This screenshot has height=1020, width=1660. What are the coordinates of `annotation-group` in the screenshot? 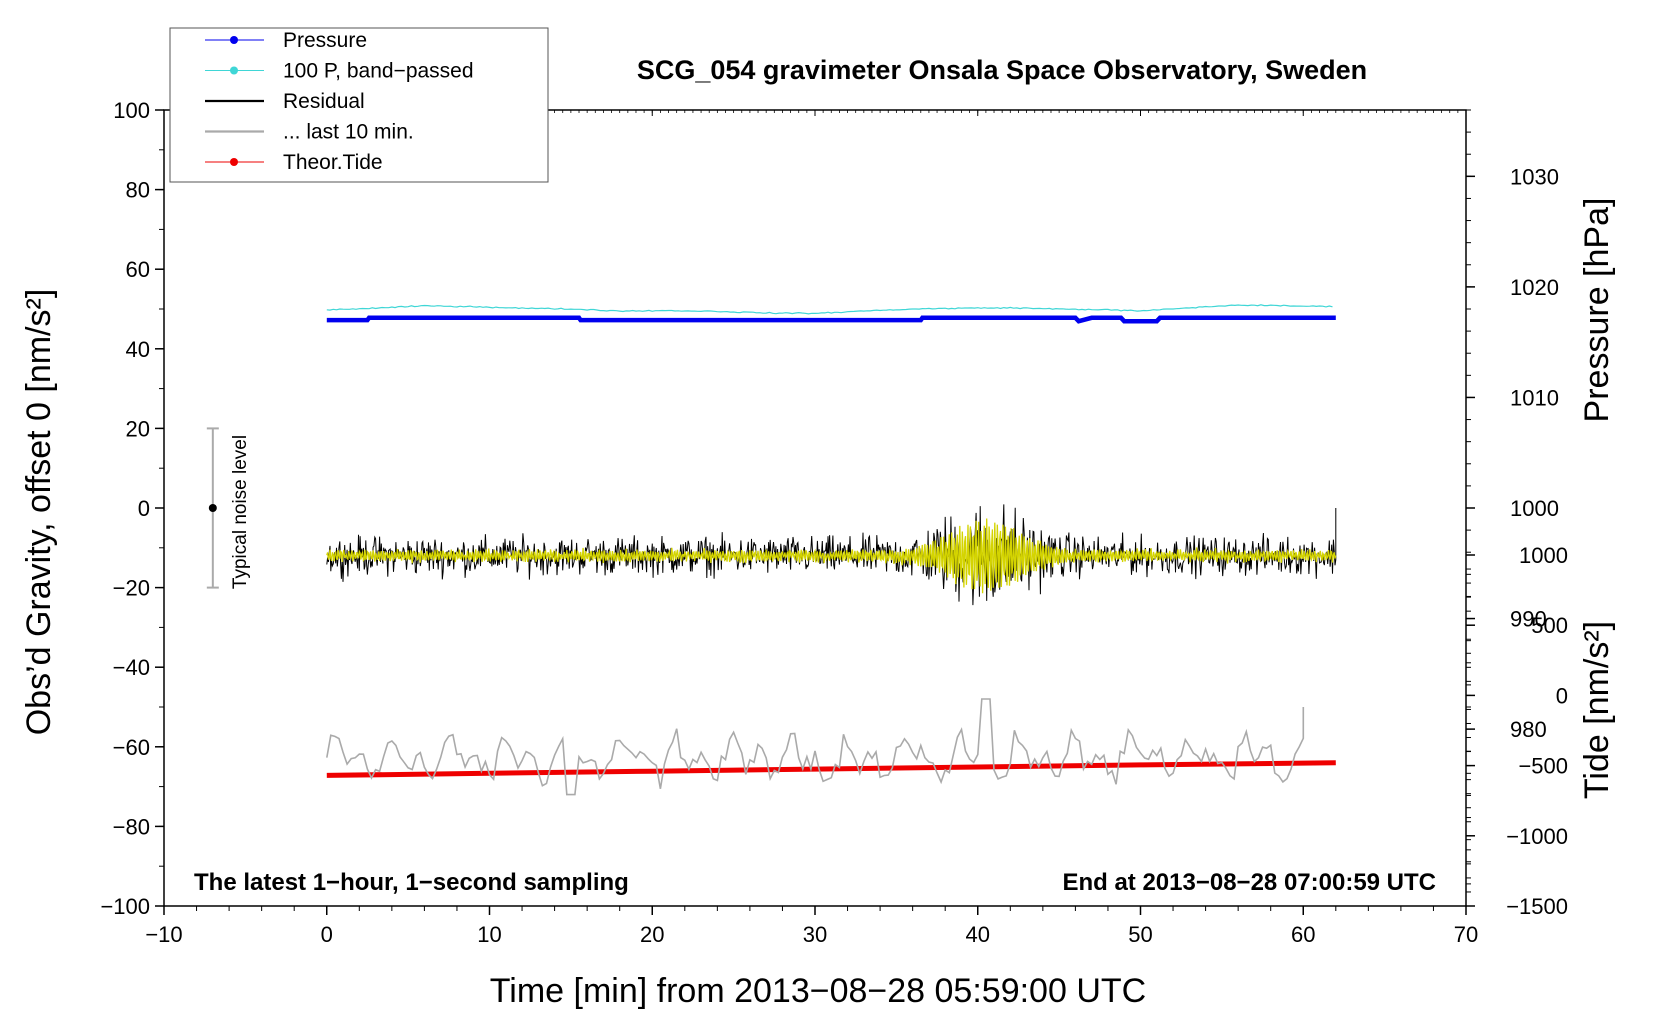 It's located at (212, 508).